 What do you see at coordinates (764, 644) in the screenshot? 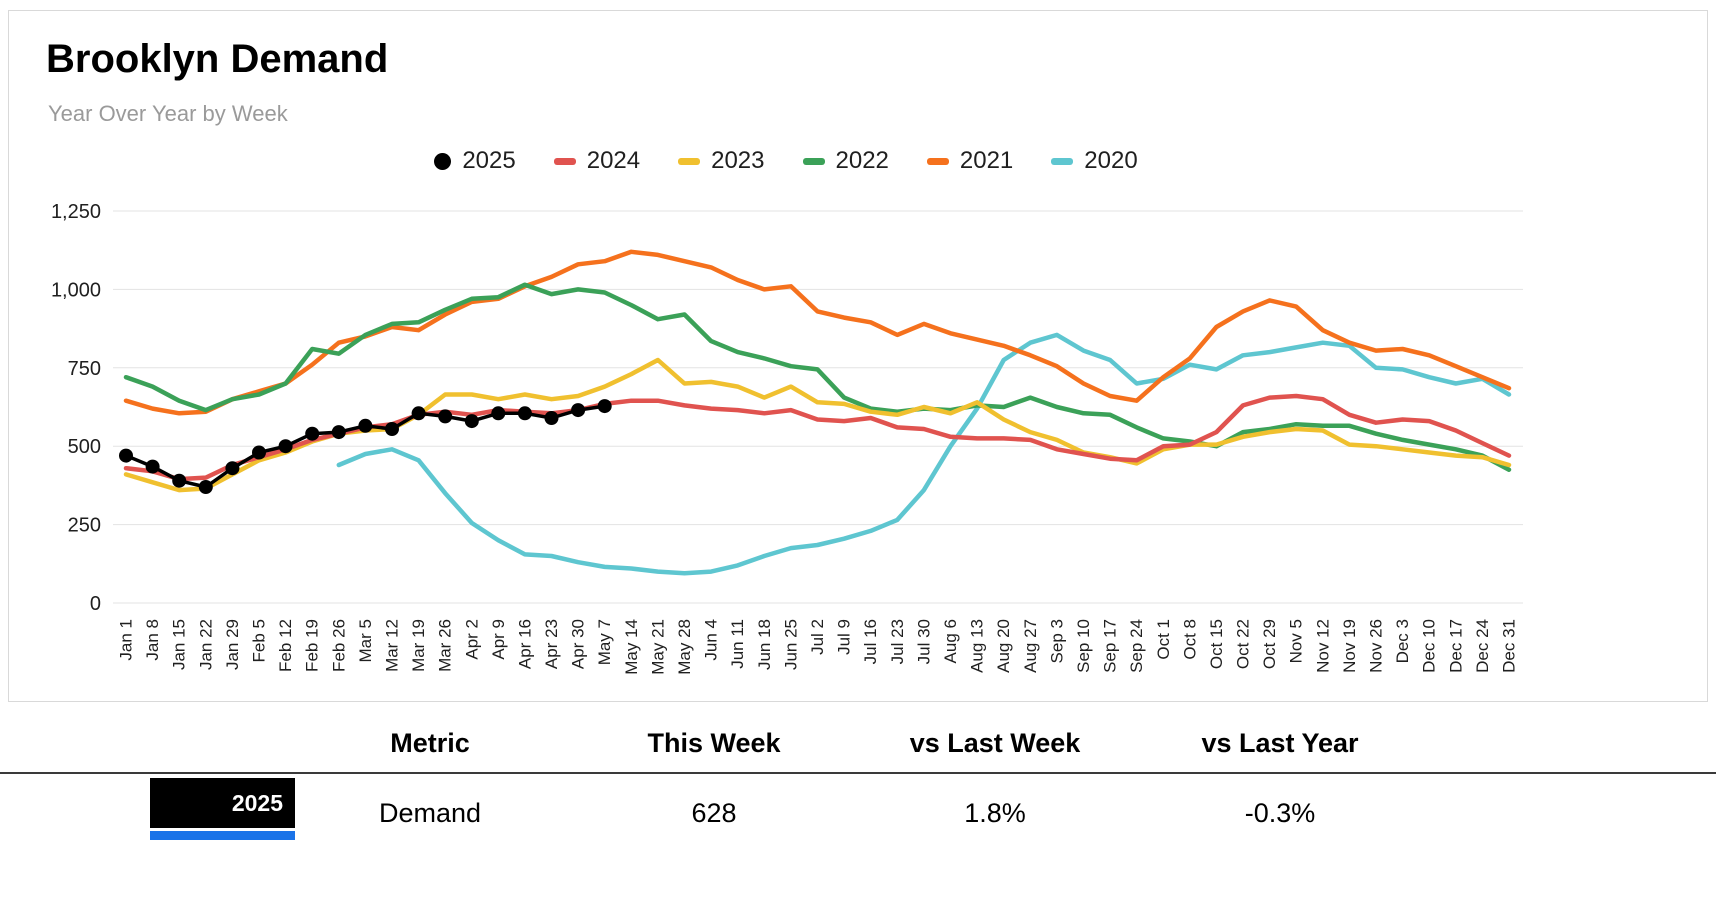
I see `x-tick-label: Jun 18` at bounding box center [764, 644].